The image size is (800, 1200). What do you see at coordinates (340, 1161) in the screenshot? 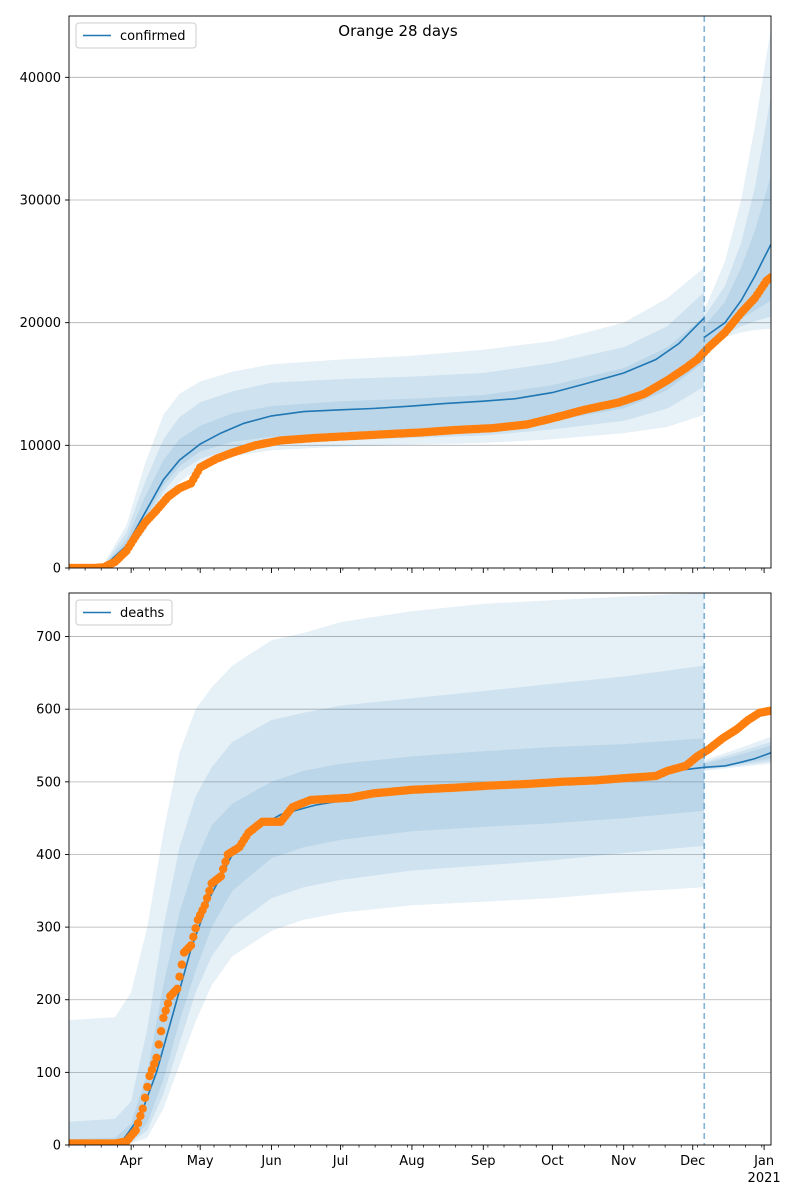
I see `x-tick-label: Jul` at bounding box center [340, 1161].